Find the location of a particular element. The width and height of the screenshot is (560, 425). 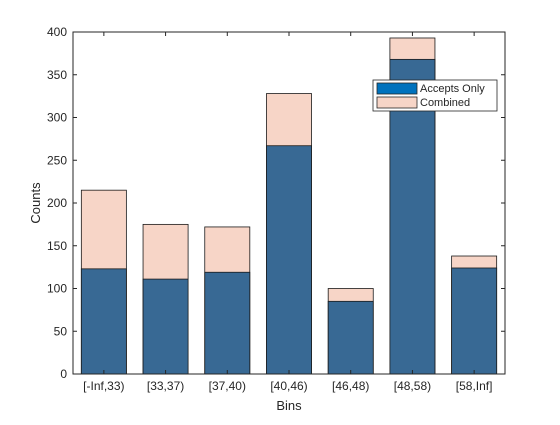

x-tick-label-6: [48,58) is located at coordinates (412, 386).